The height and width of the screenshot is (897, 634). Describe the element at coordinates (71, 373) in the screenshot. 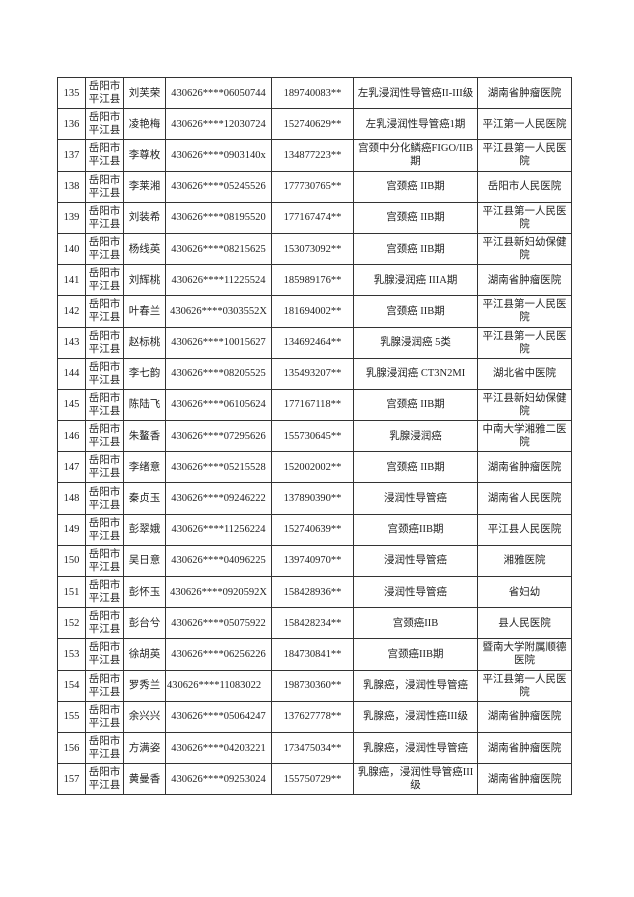

I see `row-number: 144` at that location.